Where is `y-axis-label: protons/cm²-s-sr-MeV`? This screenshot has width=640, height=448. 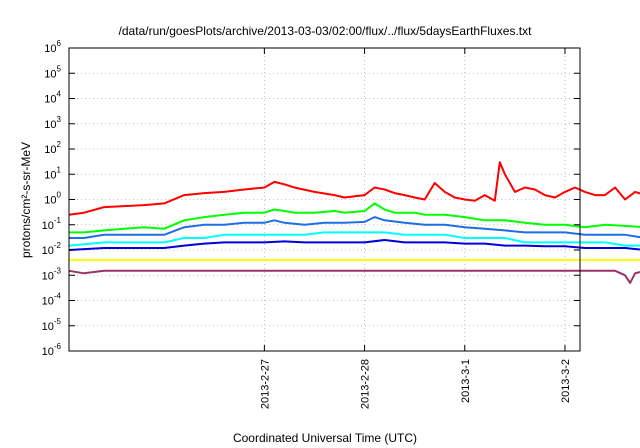 y-axis-label: protons/cm²-s-sr-MeV is located at coordinates (26, 200).